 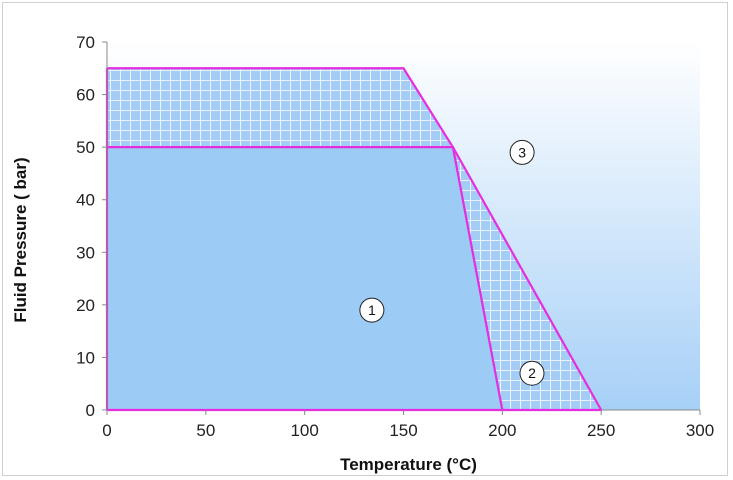 I want to click on region-2-label: 2, so click(x=532, y=373).